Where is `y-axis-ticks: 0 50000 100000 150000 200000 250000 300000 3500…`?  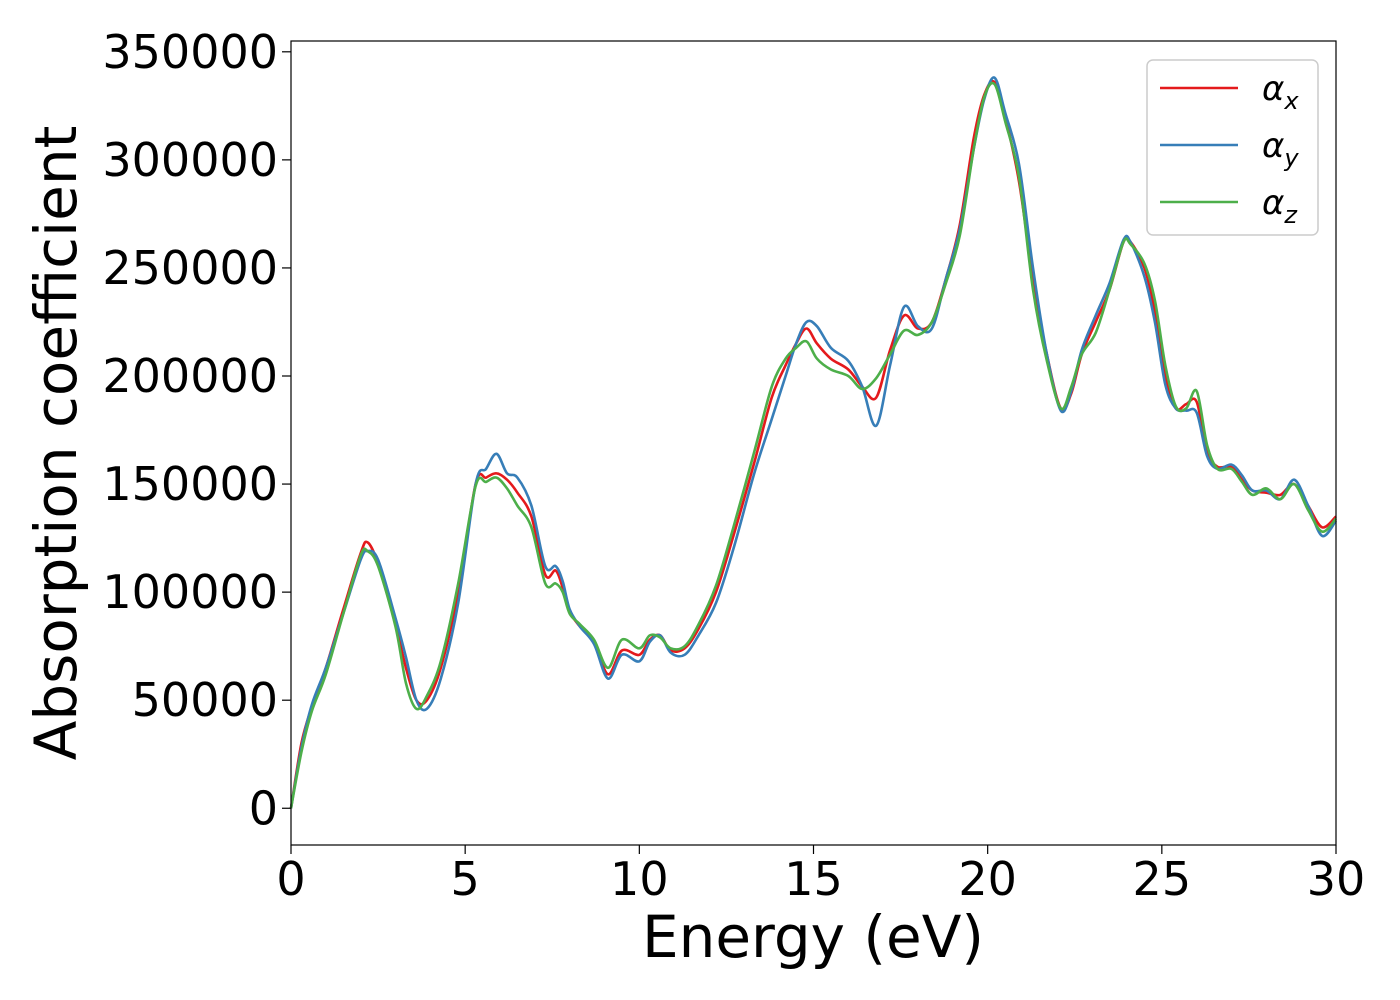 y-axis-ticks: 0 50000 100000 150000 200000 250000 300000 3500… is located at coordinates (196, 430).